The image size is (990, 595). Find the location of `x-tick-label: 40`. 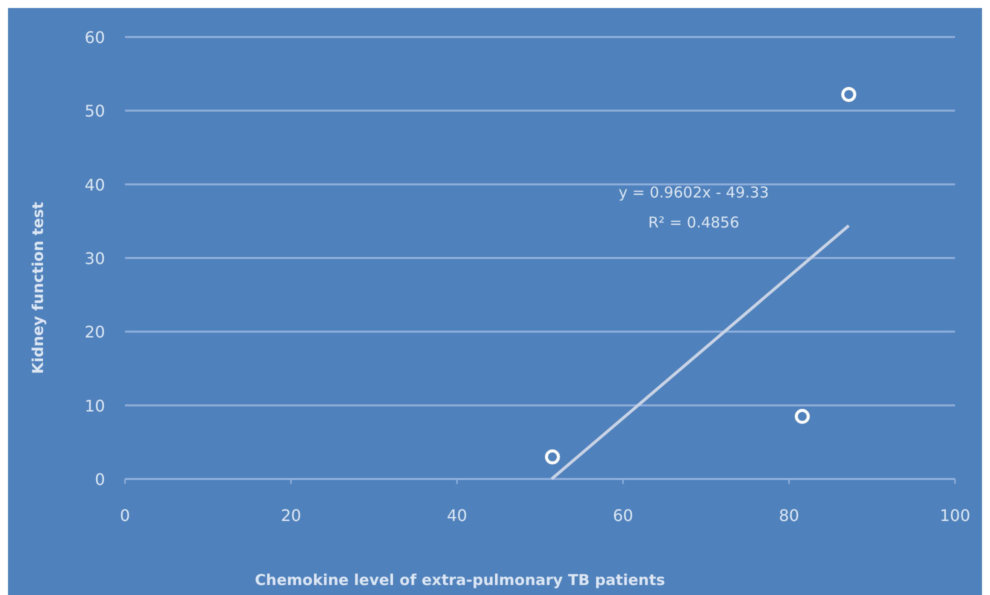

x-tick-label: 40 is located at coordinates (457, 515).